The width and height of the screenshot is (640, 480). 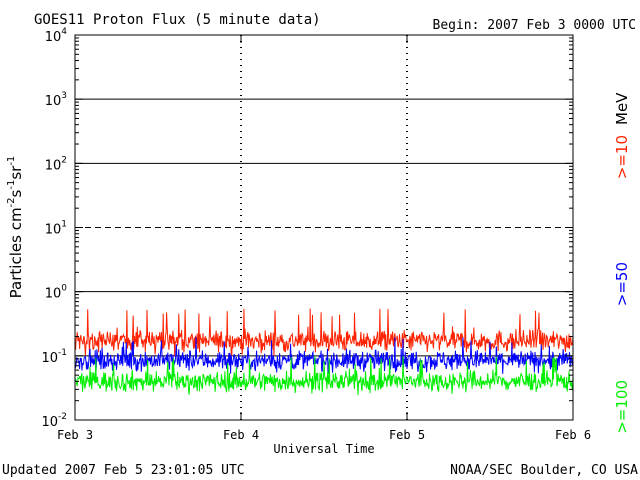 I want to click on begin-time: Begin: 2007 Feb 3 0000 UTC, so click(x=535, y=25).